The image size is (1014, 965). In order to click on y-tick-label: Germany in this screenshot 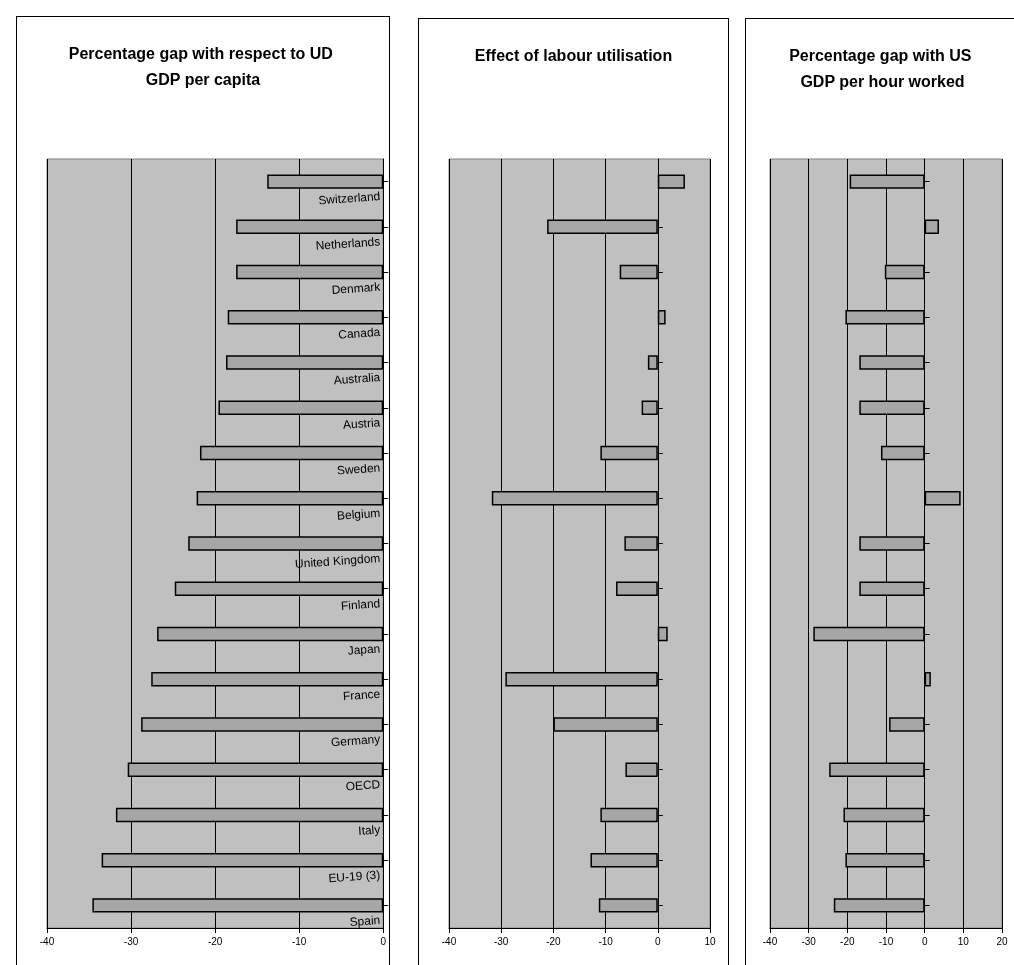, I will do `click(355, 740)`.